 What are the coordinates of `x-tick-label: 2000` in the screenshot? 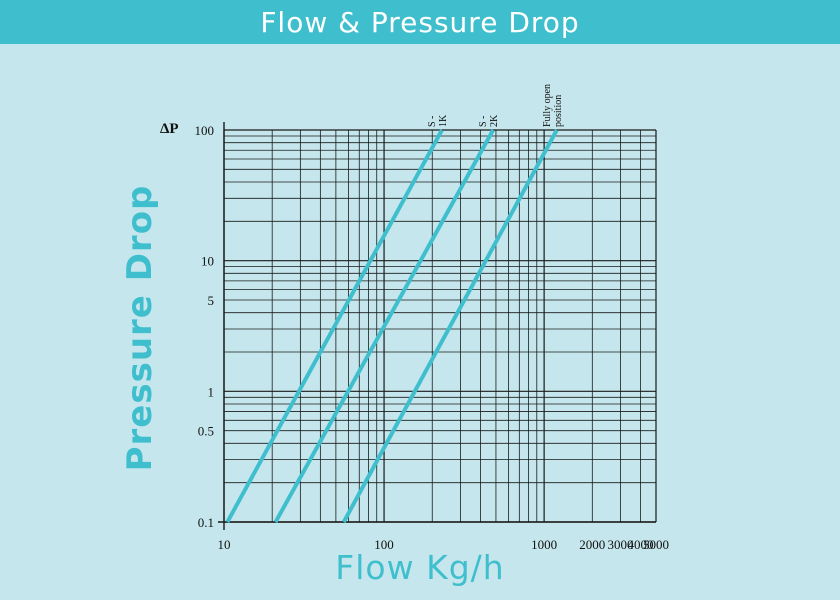 It's located at (592, 544).